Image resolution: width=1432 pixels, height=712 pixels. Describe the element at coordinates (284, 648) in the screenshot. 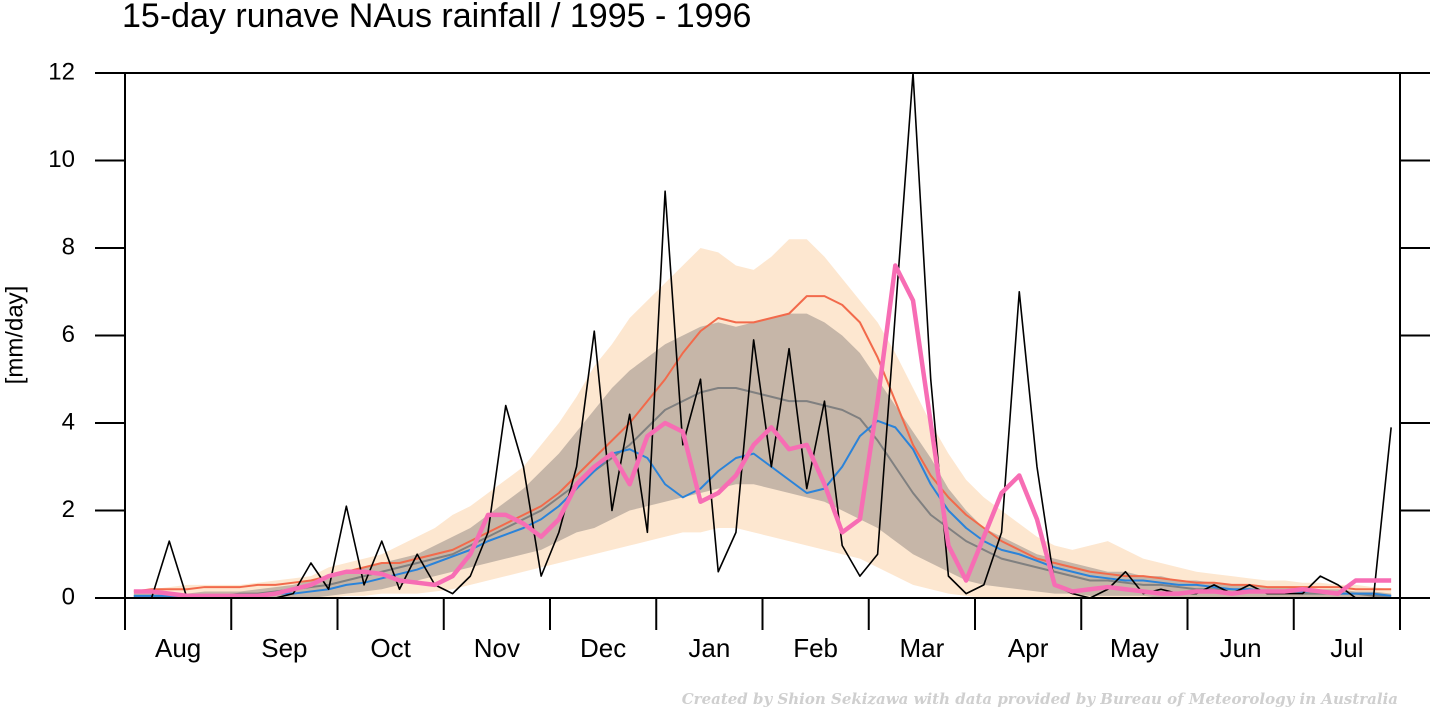

I see `x-tick-label: Sep` at that location.